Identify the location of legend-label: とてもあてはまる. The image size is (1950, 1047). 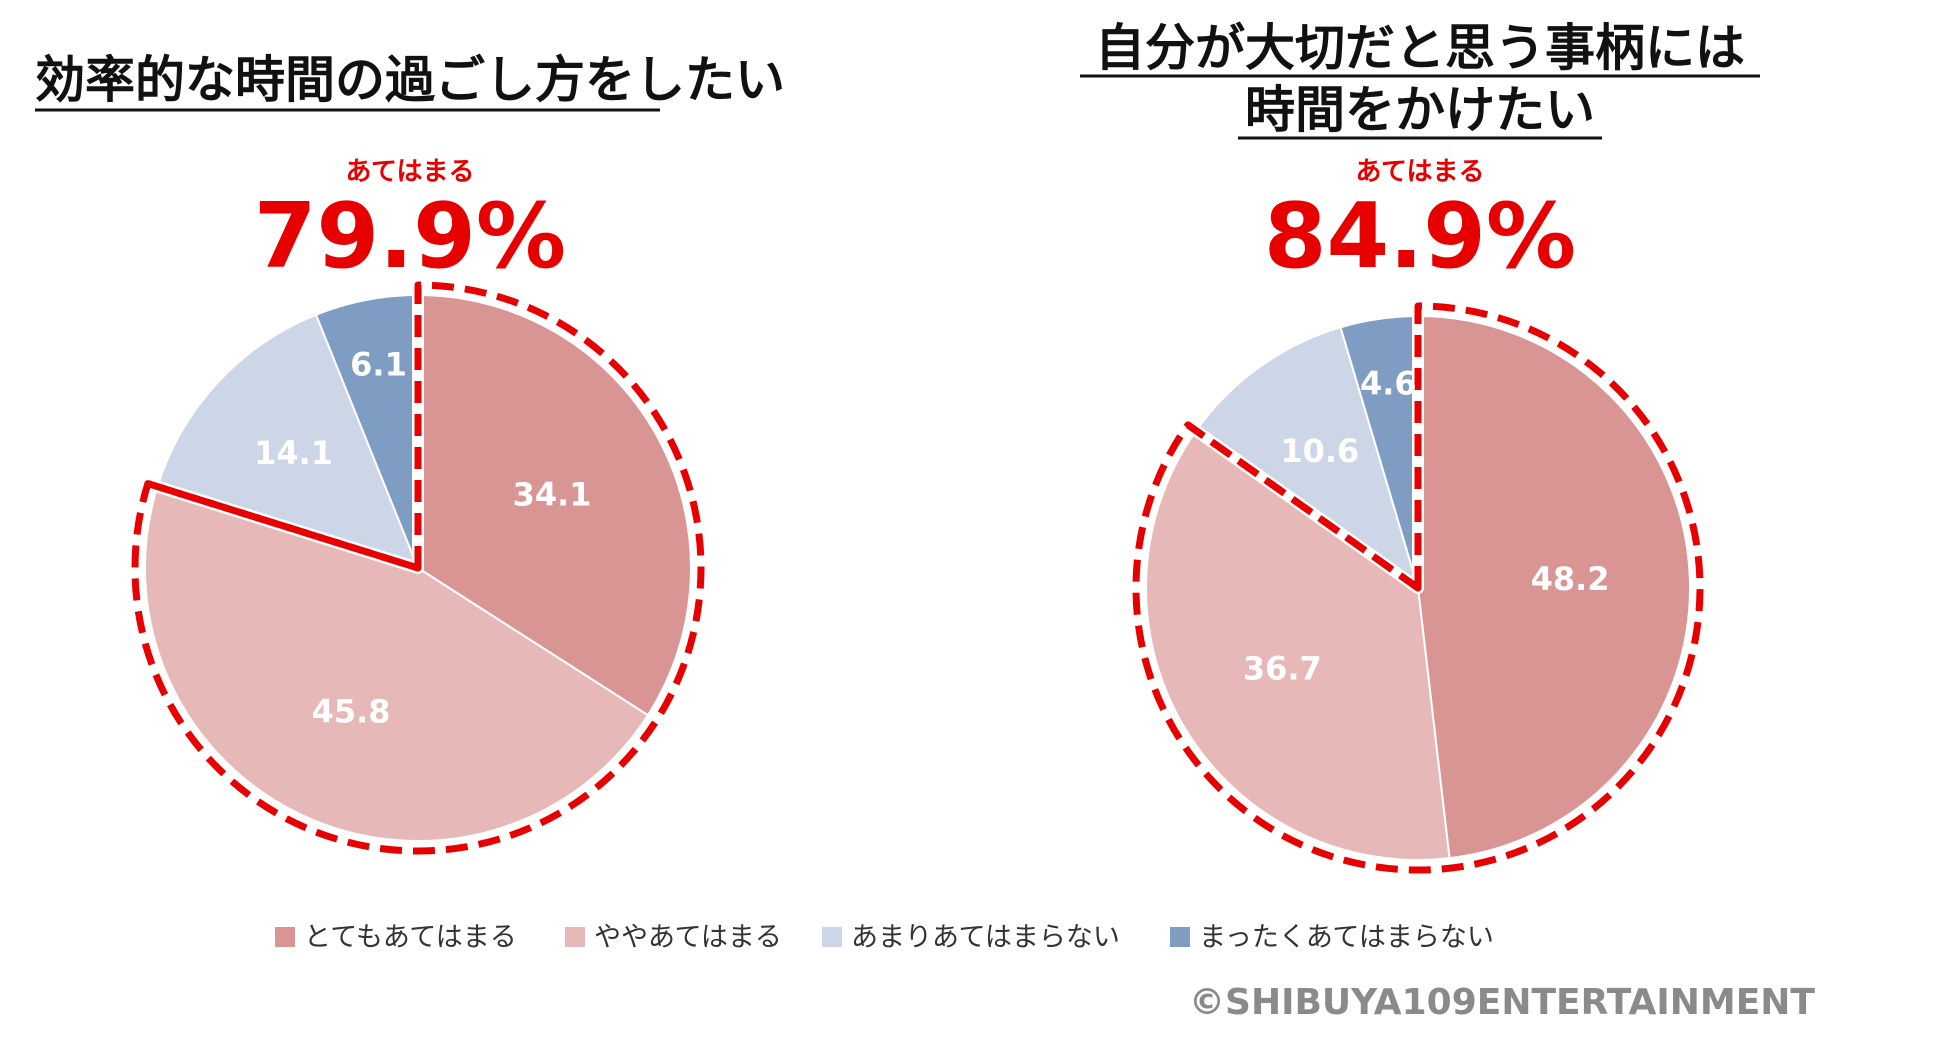
(410, 937).